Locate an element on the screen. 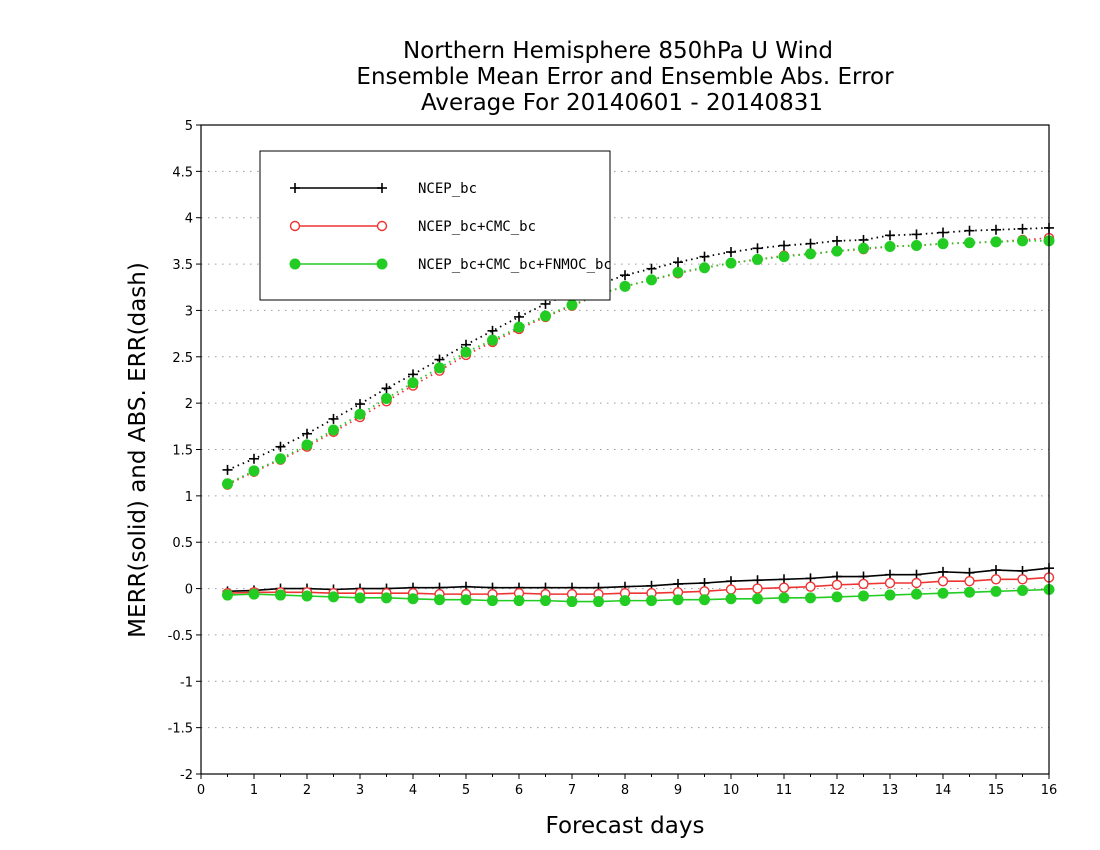  x-tick-label: 7 is located at coordinates (572, 790).